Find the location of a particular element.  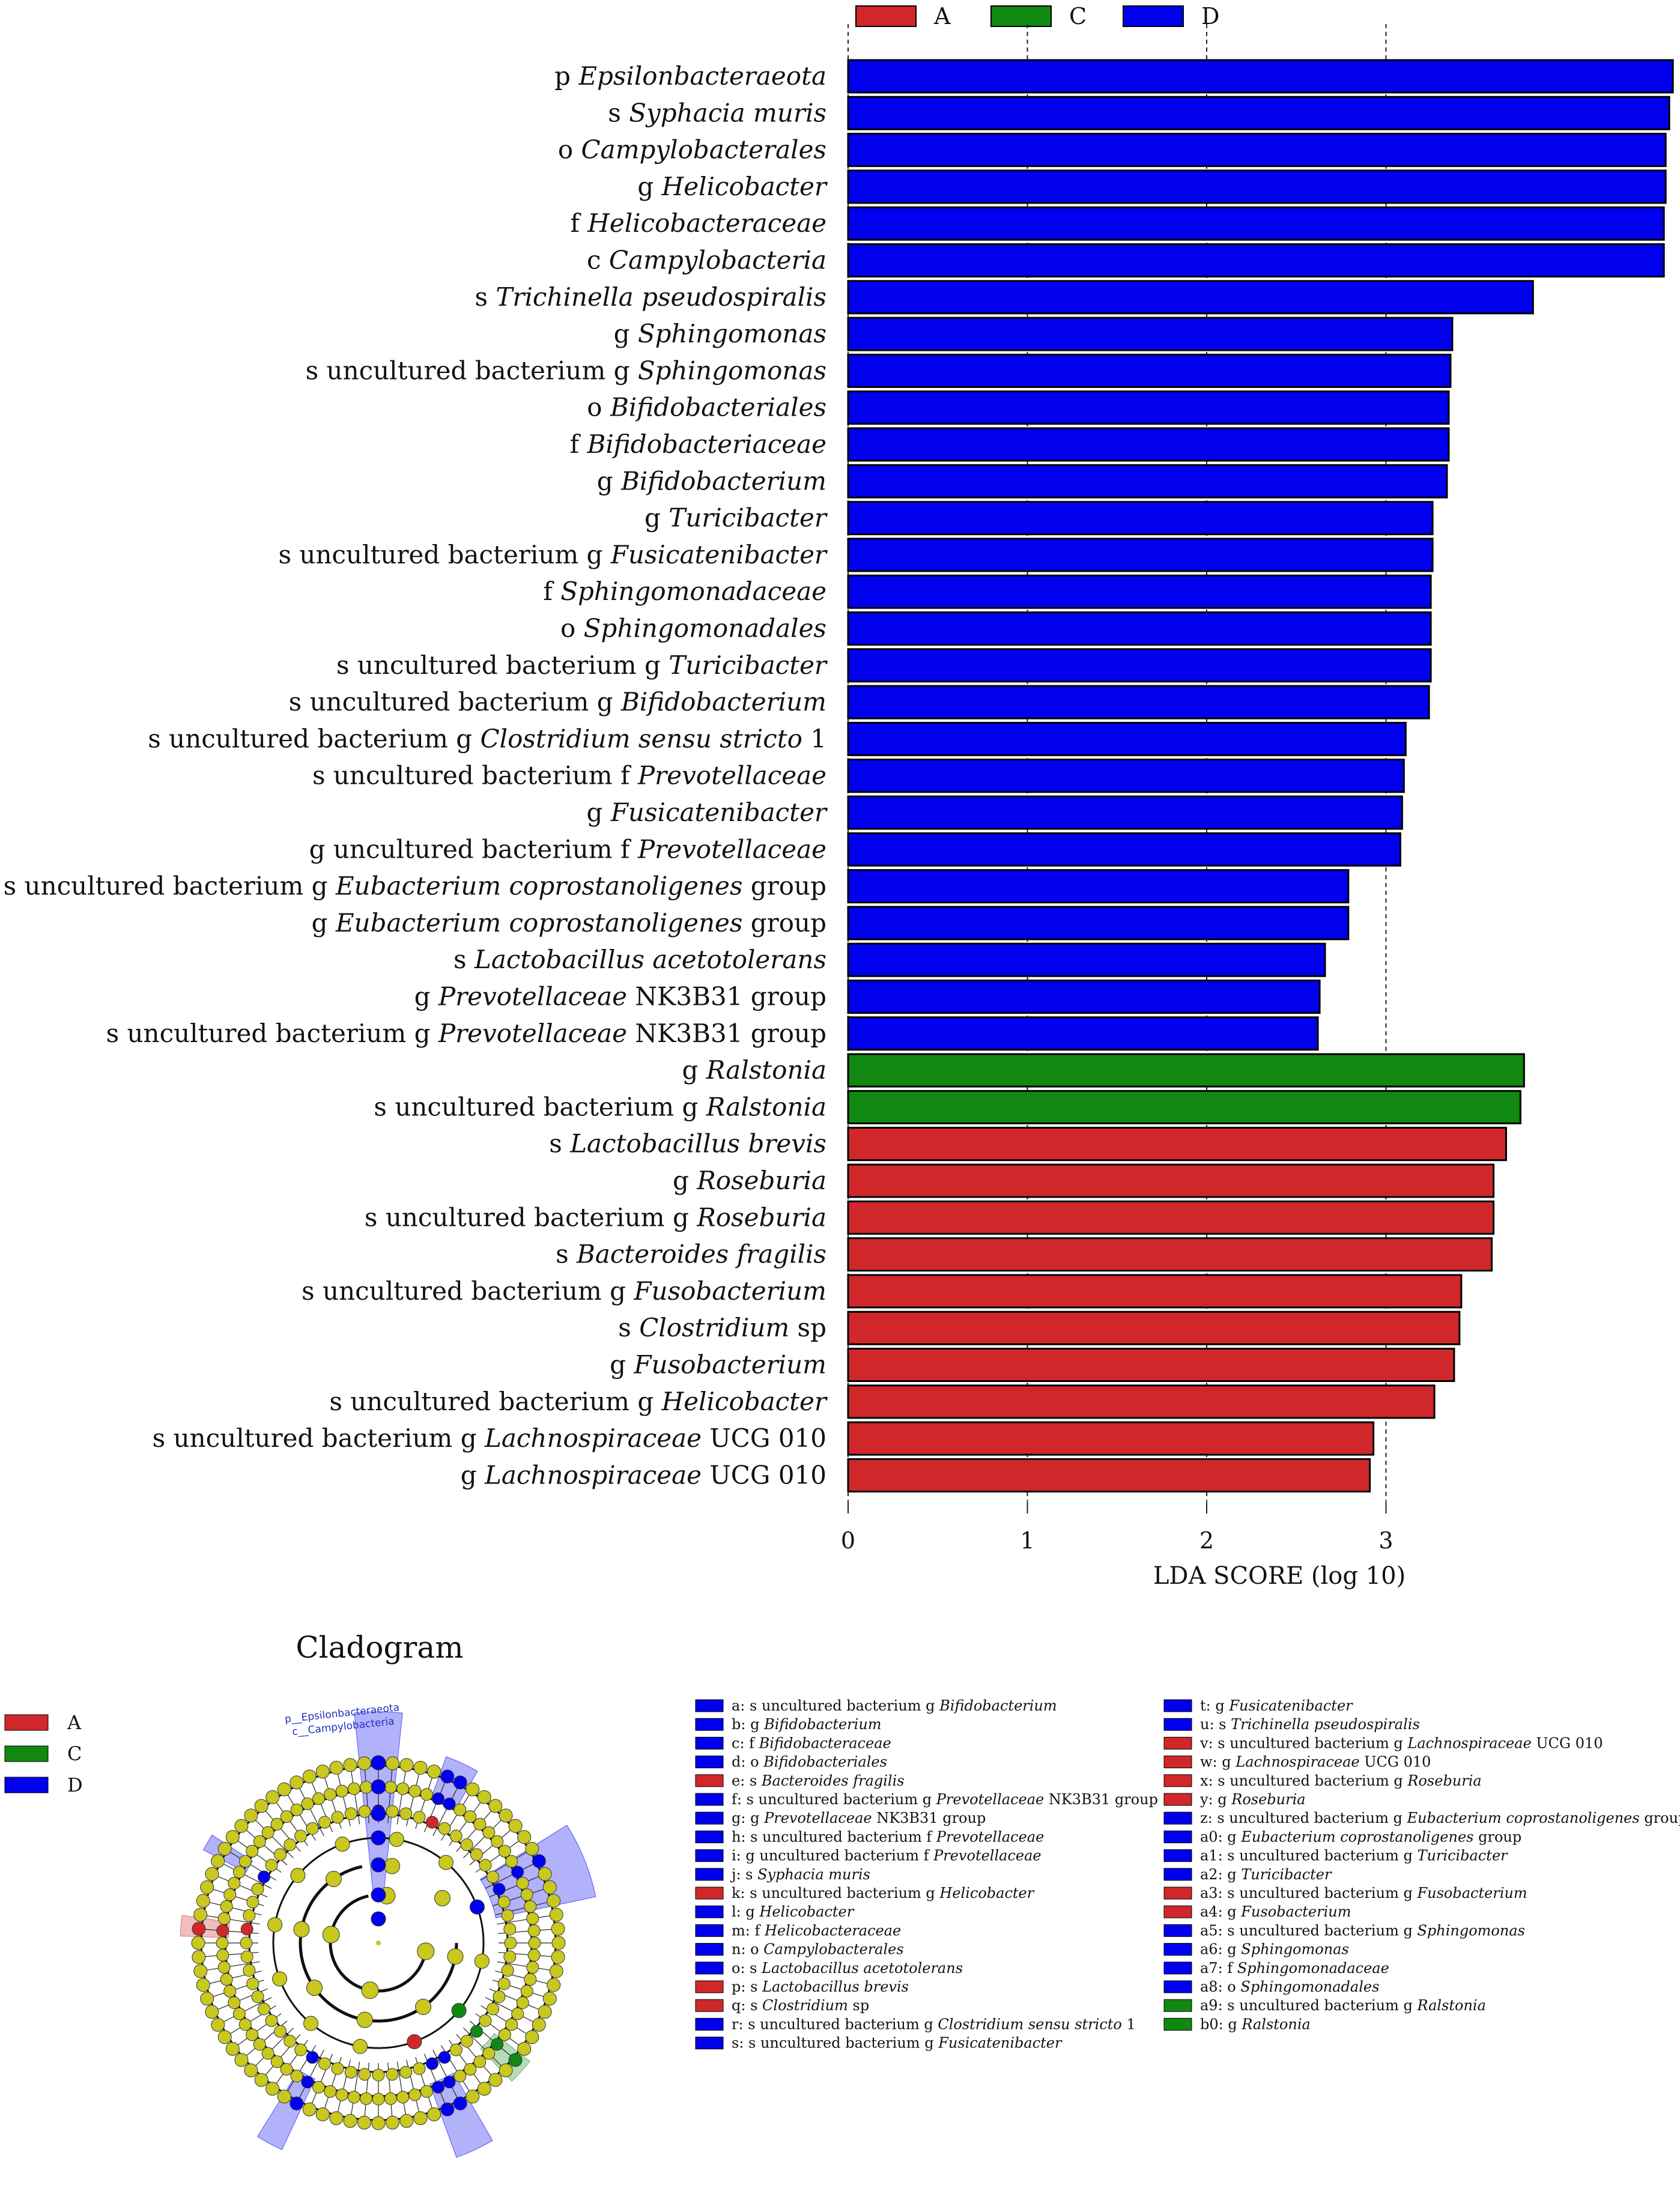

text-part: n: o is located at coordinates (747, 1950).